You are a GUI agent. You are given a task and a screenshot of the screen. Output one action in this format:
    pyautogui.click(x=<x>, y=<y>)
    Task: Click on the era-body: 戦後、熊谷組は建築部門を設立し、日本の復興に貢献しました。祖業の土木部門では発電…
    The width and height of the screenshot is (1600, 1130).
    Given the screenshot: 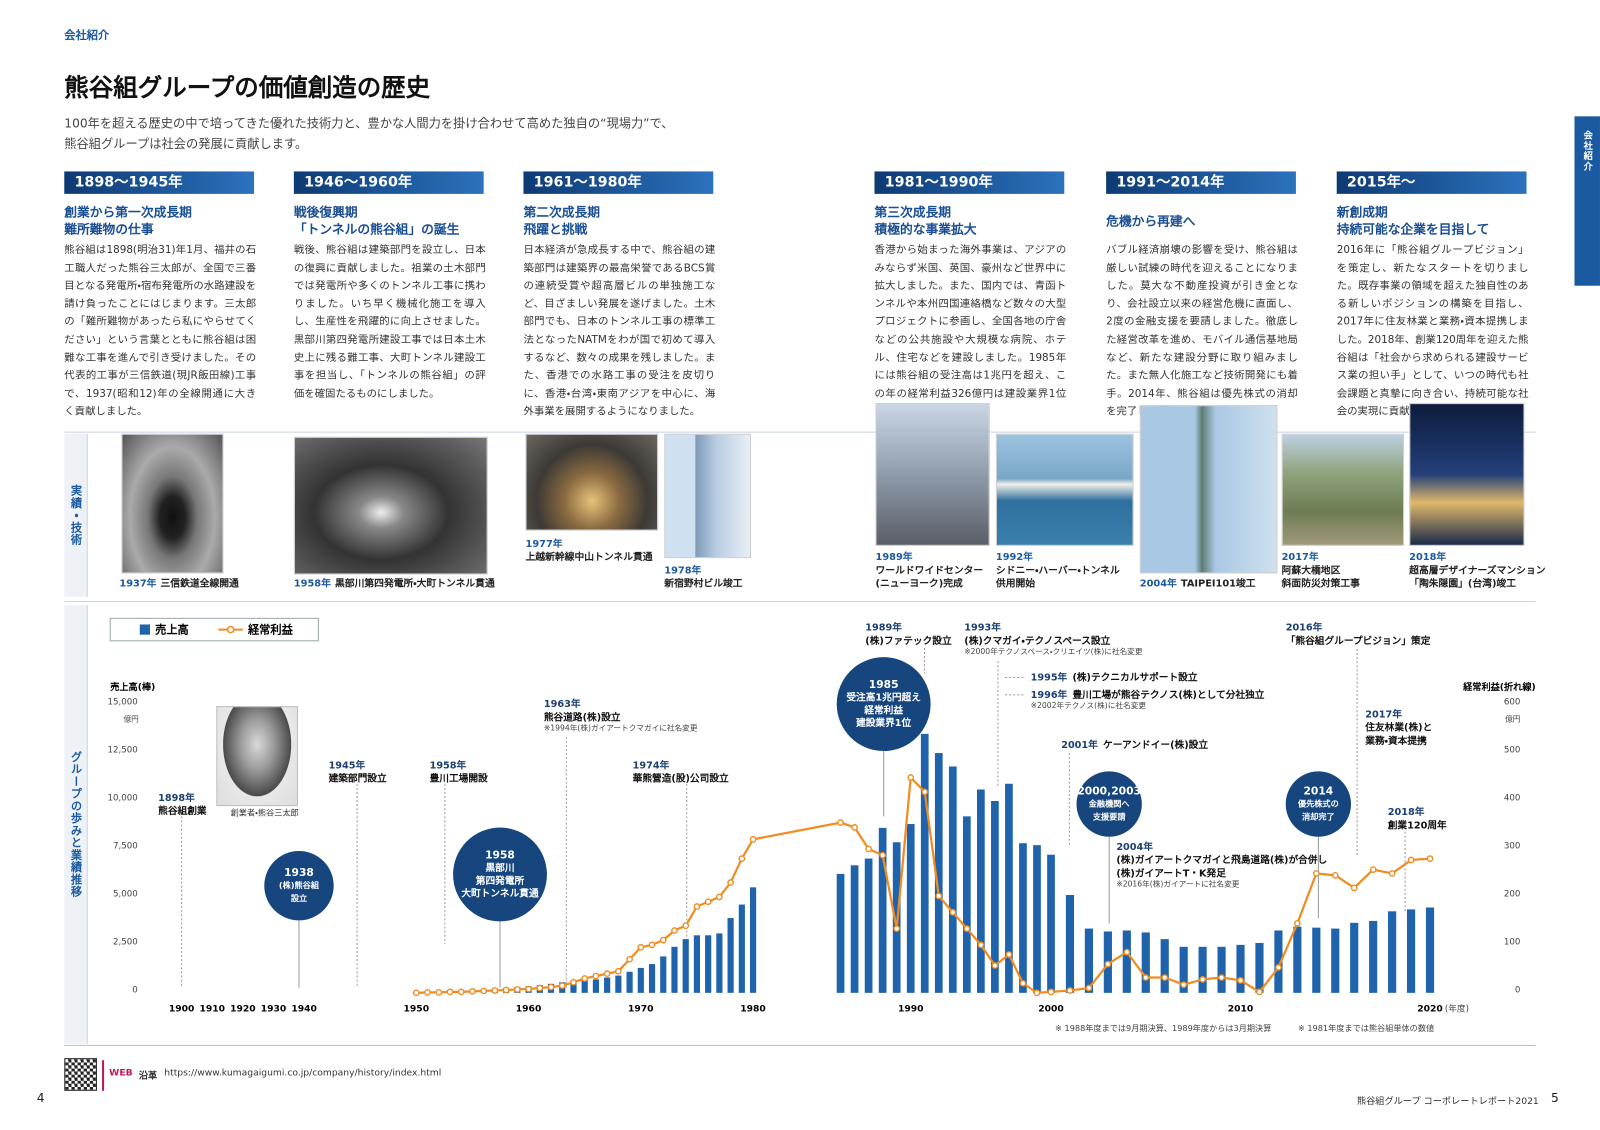 What is the action you would take?
    pyautogui.click(x=389, y=322)
    